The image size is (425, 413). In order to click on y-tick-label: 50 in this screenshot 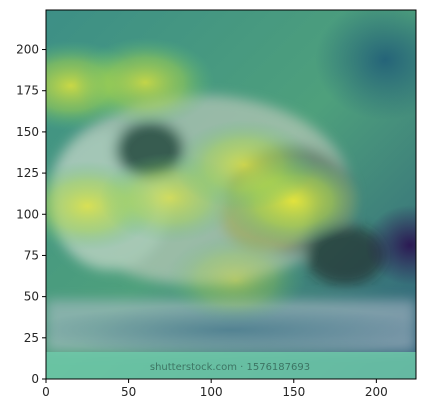, I will do `click(31, 297)`.